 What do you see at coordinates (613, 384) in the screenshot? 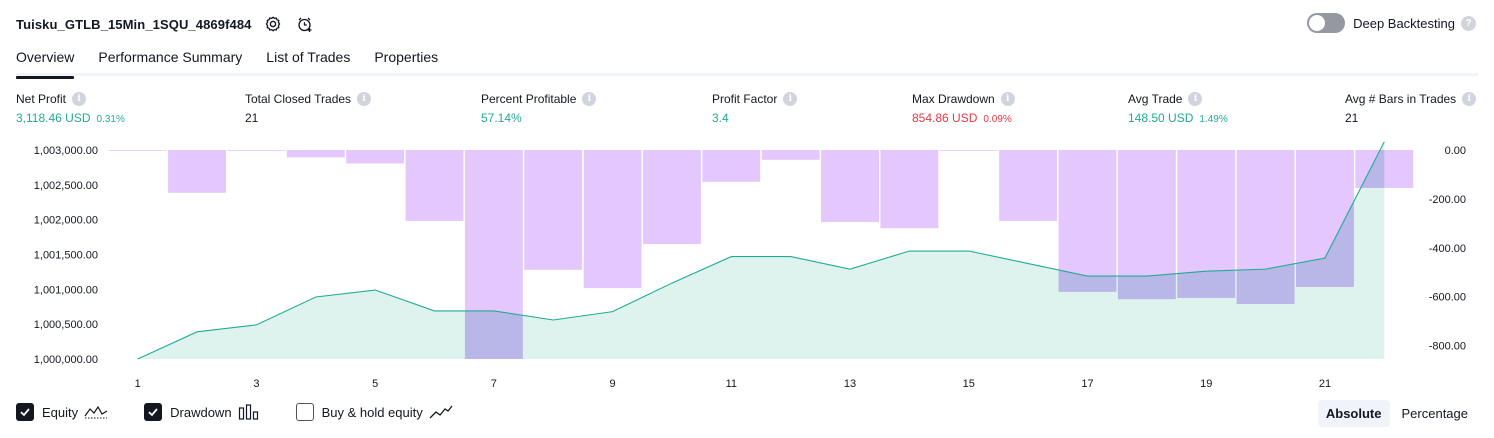
I see `x-axis-tick: 9` at bounding box center [613, 384].